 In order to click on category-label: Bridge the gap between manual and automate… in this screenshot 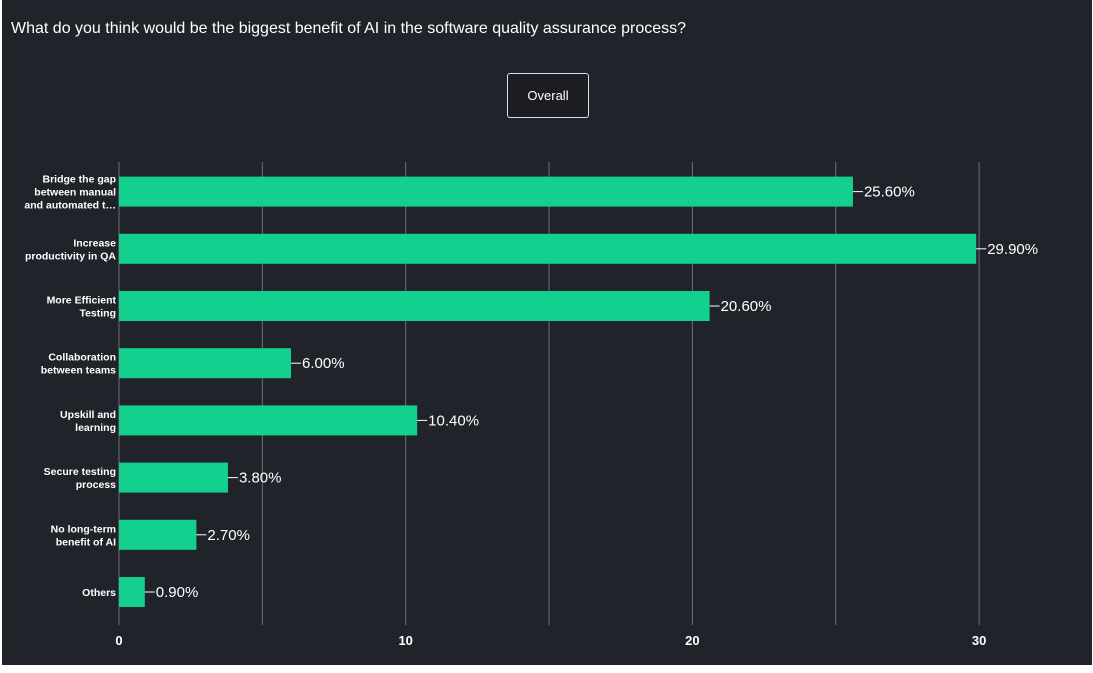, I will do `click(70, 193)`.